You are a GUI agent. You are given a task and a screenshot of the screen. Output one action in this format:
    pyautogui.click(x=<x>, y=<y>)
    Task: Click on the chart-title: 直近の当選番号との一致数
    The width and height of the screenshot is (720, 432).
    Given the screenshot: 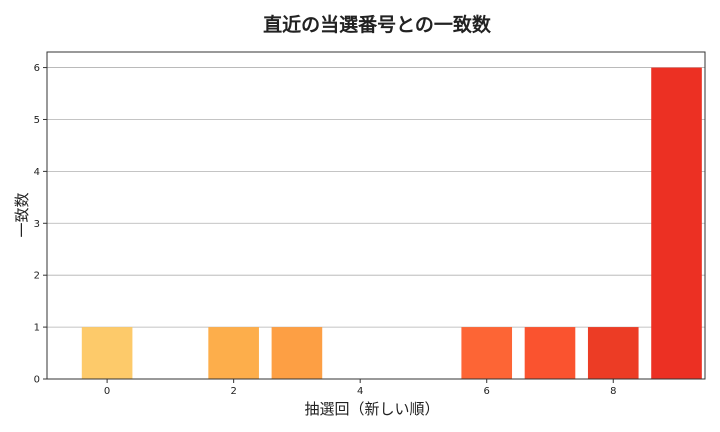 What is the action you would take?
    pyautogui.click(x=377, y=24)
    